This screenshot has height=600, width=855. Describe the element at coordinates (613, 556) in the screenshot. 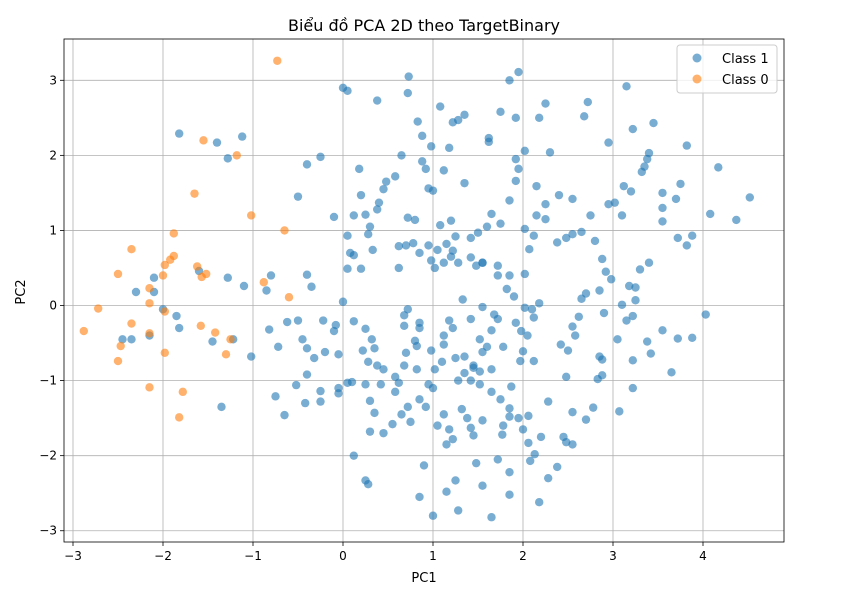

I see `x-tick-label: 3` at that location.